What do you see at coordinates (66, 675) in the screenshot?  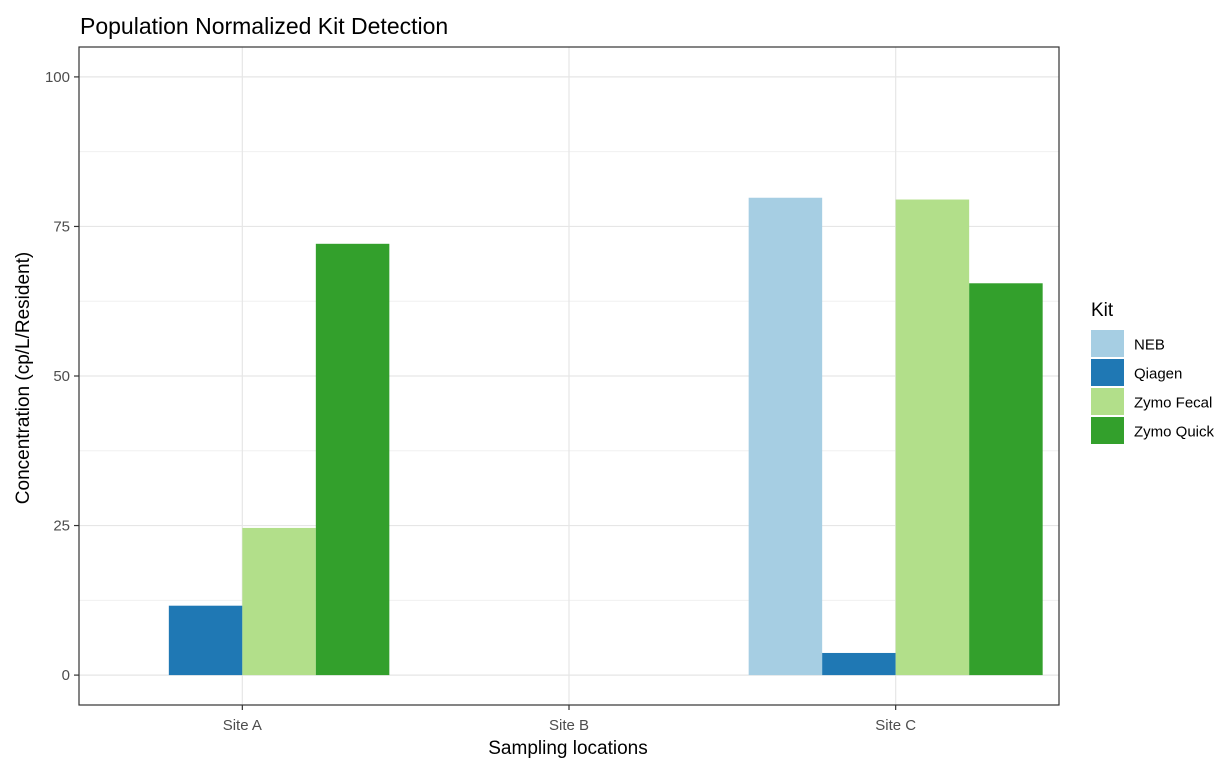 I see `y-tick-label: 0` at bounding box center [66, 675].